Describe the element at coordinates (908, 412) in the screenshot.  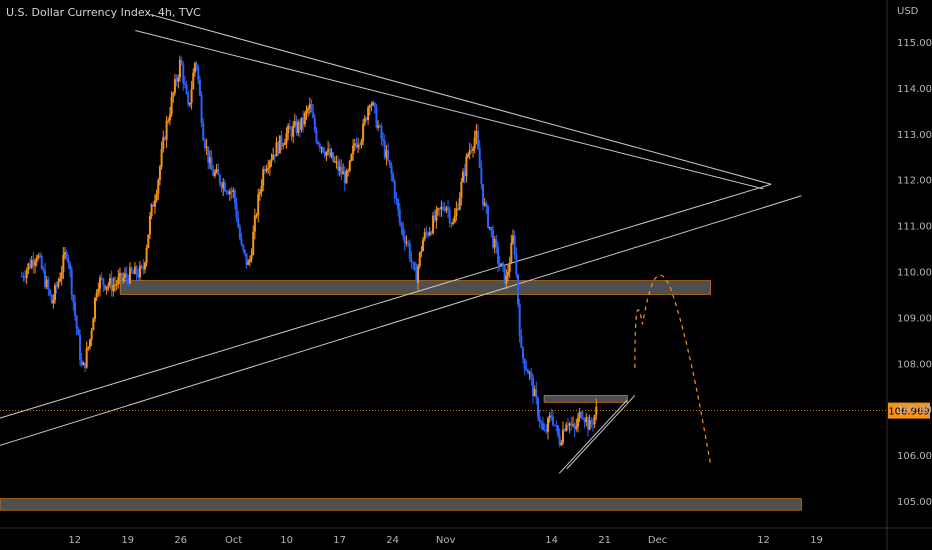
I see `last-price-value: 106.969` at that location.